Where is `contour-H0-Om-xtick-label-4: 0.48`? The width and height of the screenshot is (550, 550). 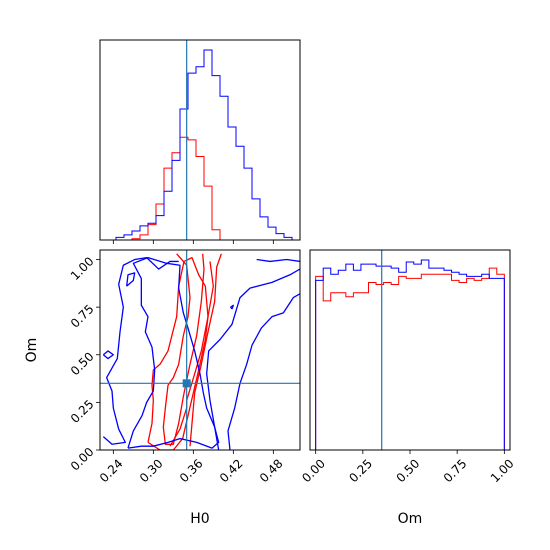 contour-H0-Om-xtick-label-4: 0.48 is located at coordinates (271, 470).